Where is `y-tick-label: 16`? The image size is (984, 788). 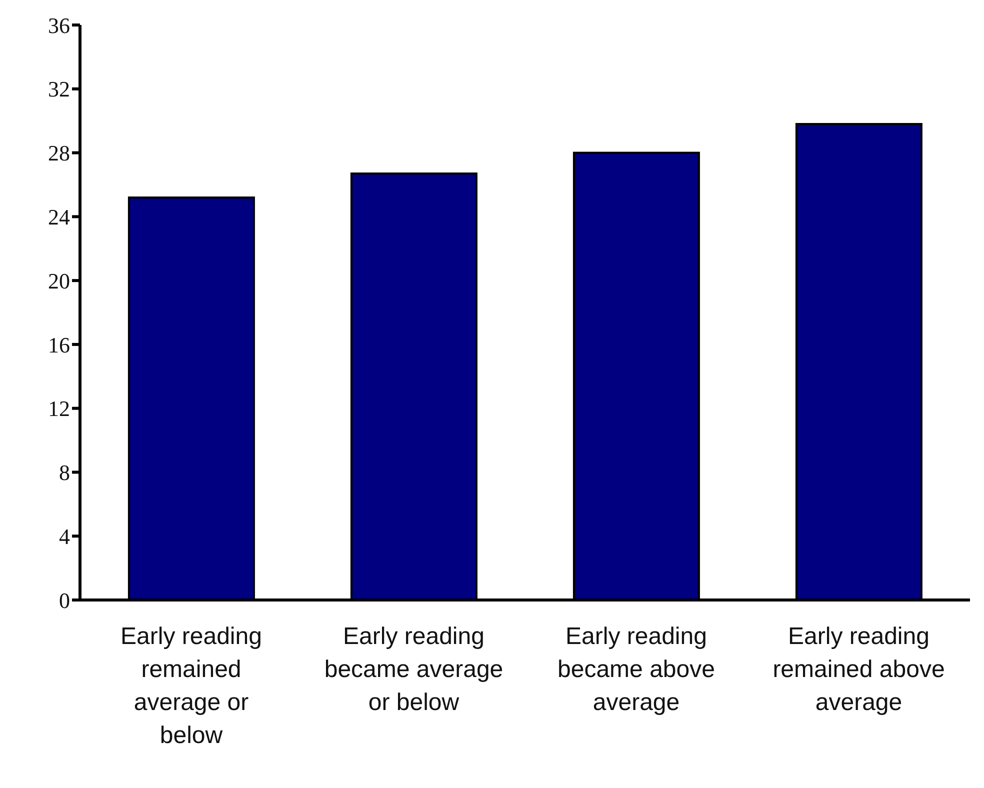 y-tick-label: 16 is located at coordinates (59, 345).